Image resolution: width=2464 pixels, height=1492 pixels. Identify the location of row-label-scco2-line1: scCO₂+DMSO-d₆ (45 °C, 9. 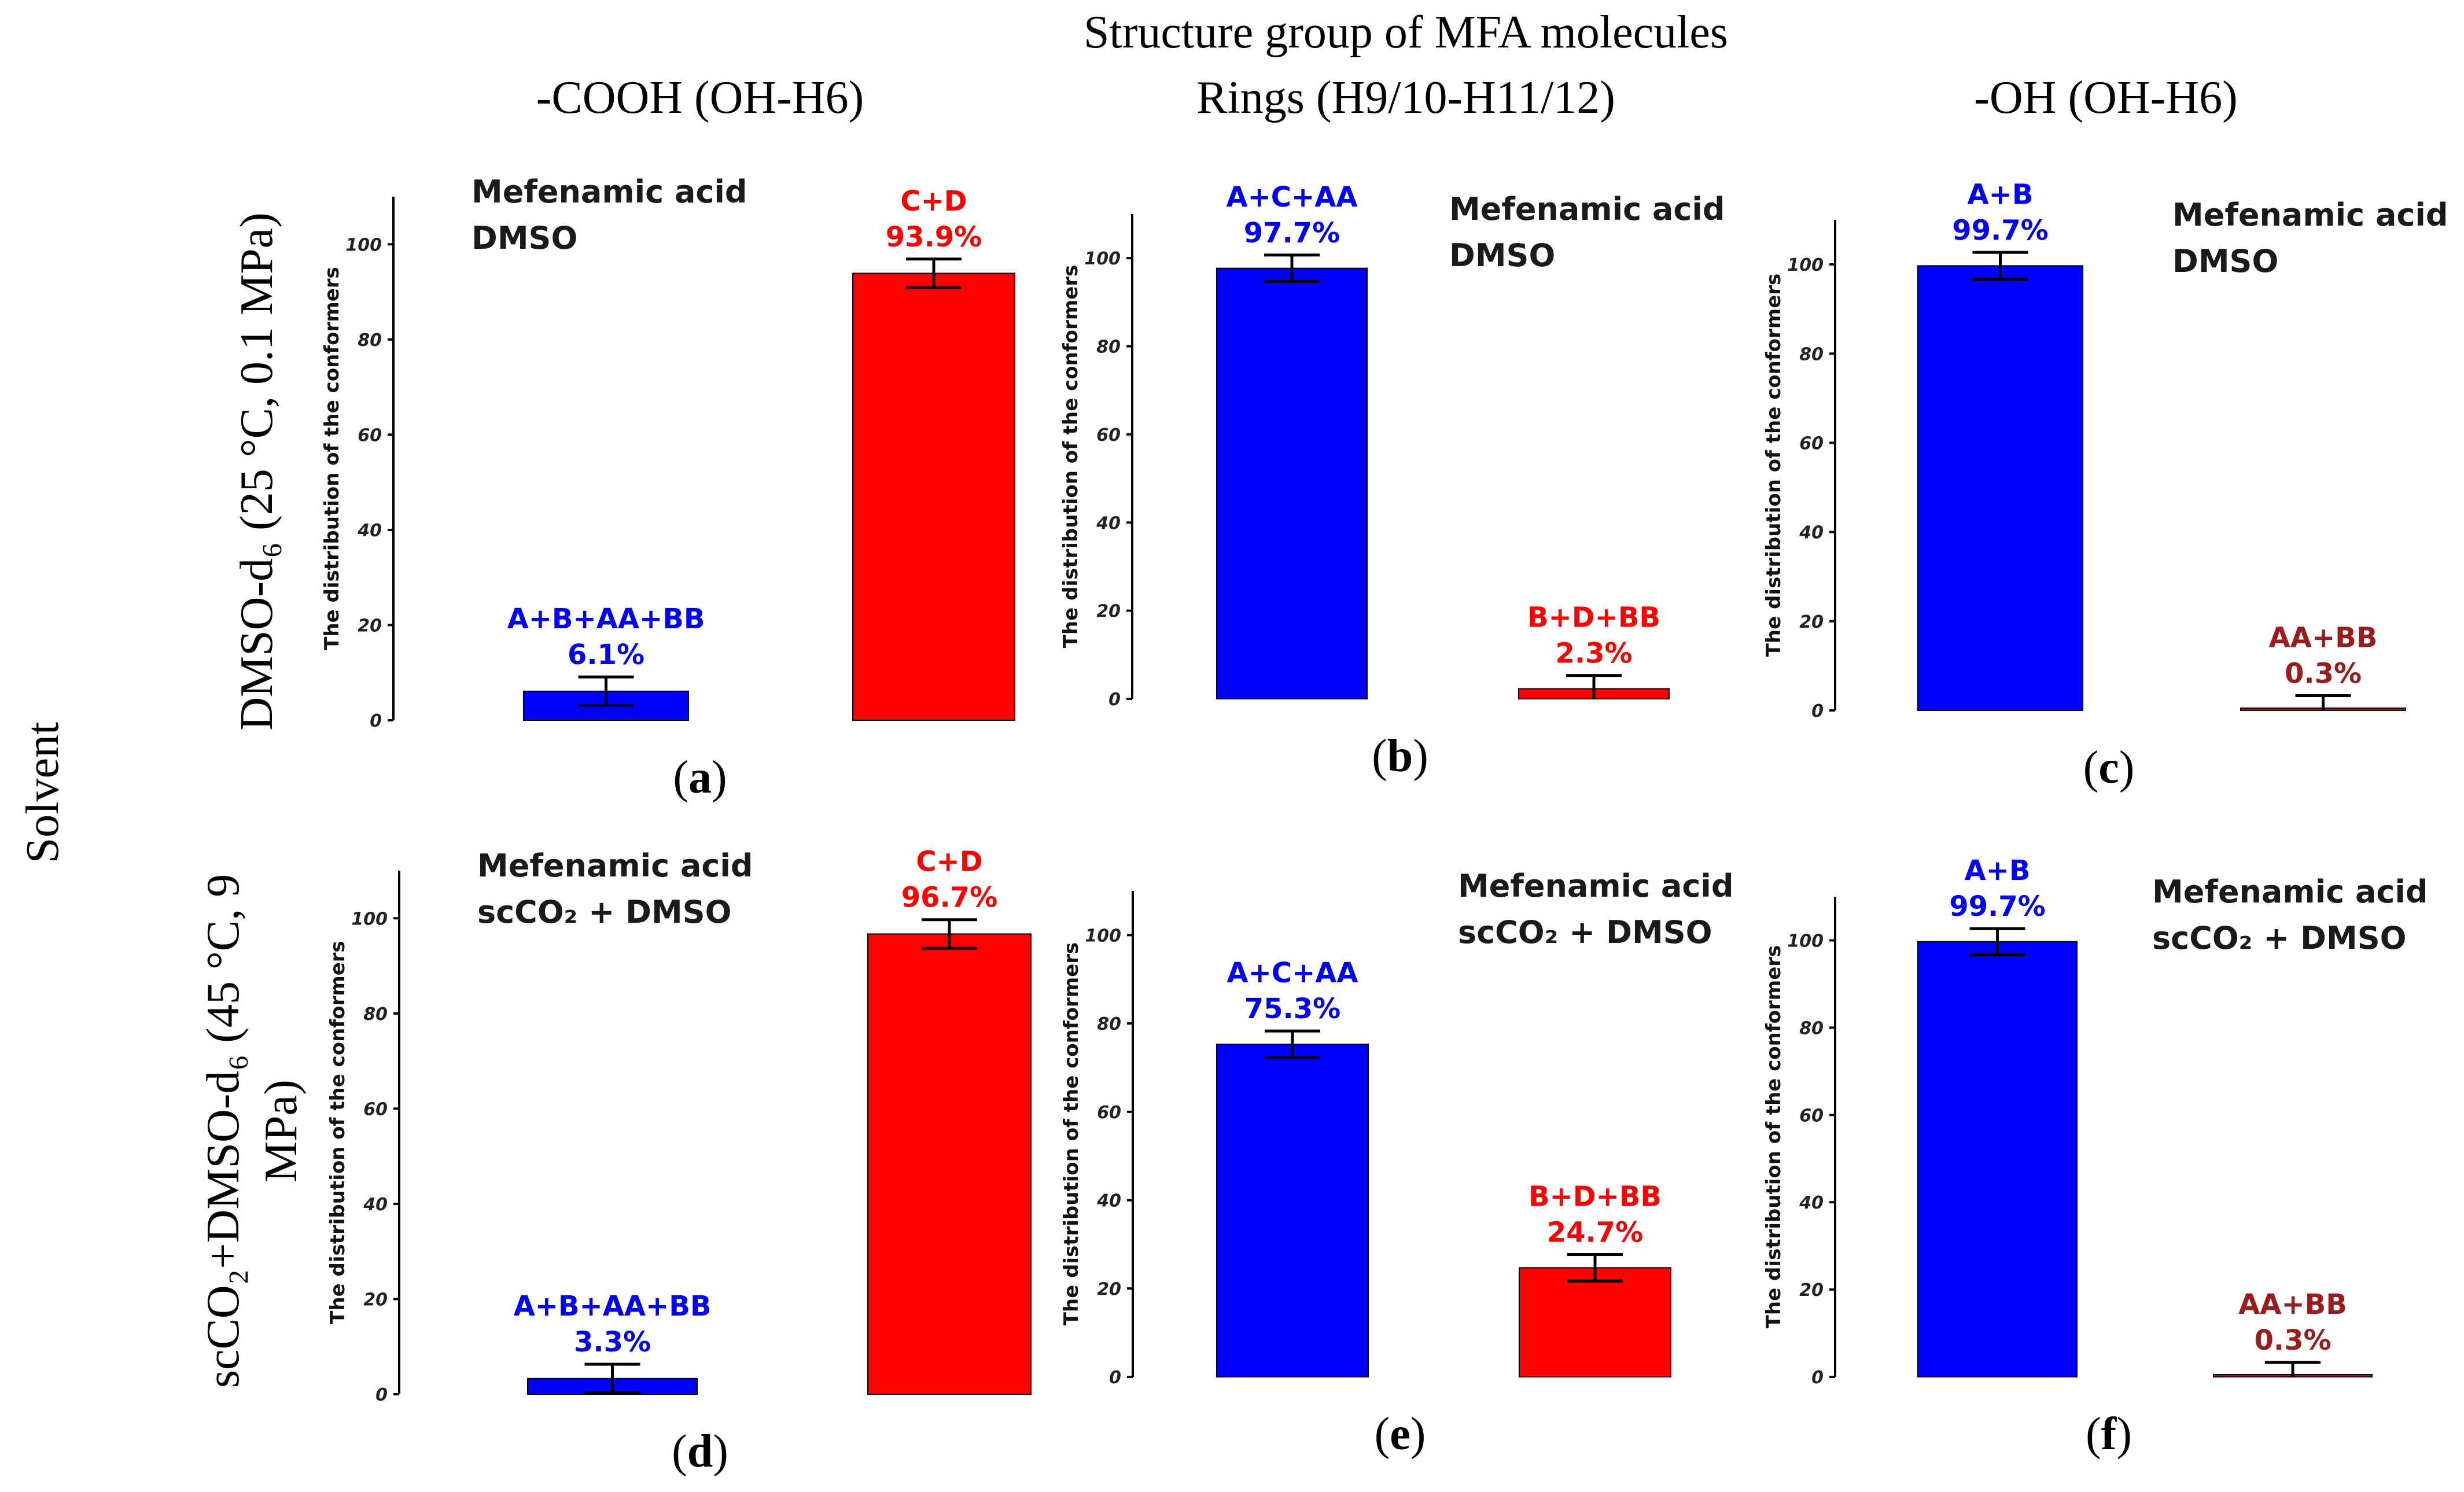
(223, 1131).